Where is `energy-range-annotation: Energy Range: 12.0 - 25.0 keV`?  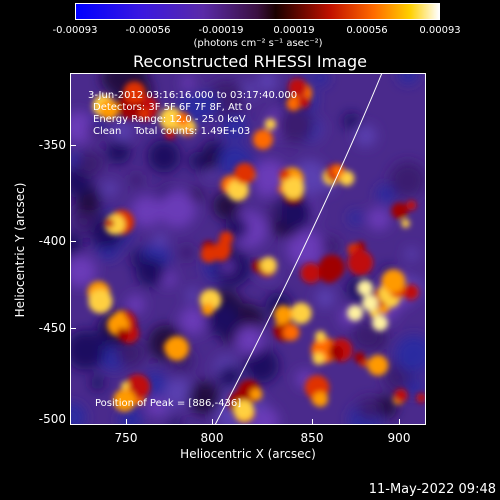
energy-range-annotation: Energy Range: 12.0 - 25.0 keV is located at coordinates (169, 119).